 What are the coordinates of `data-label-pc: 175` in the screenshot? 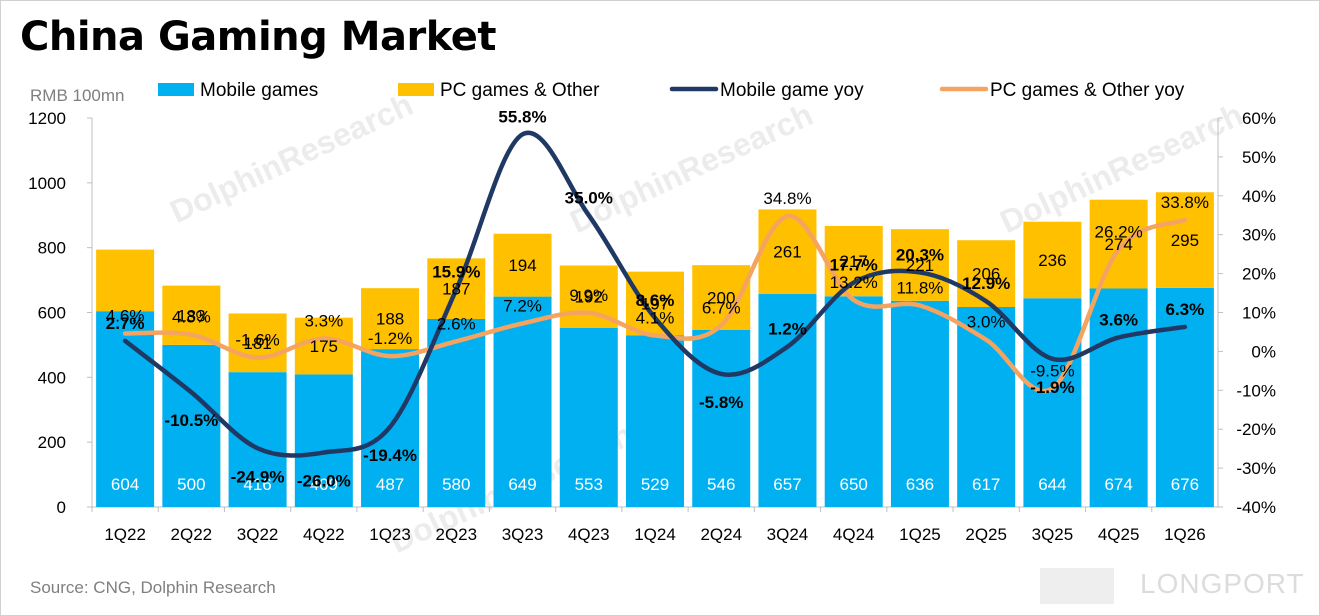 It's located at (324, 346).